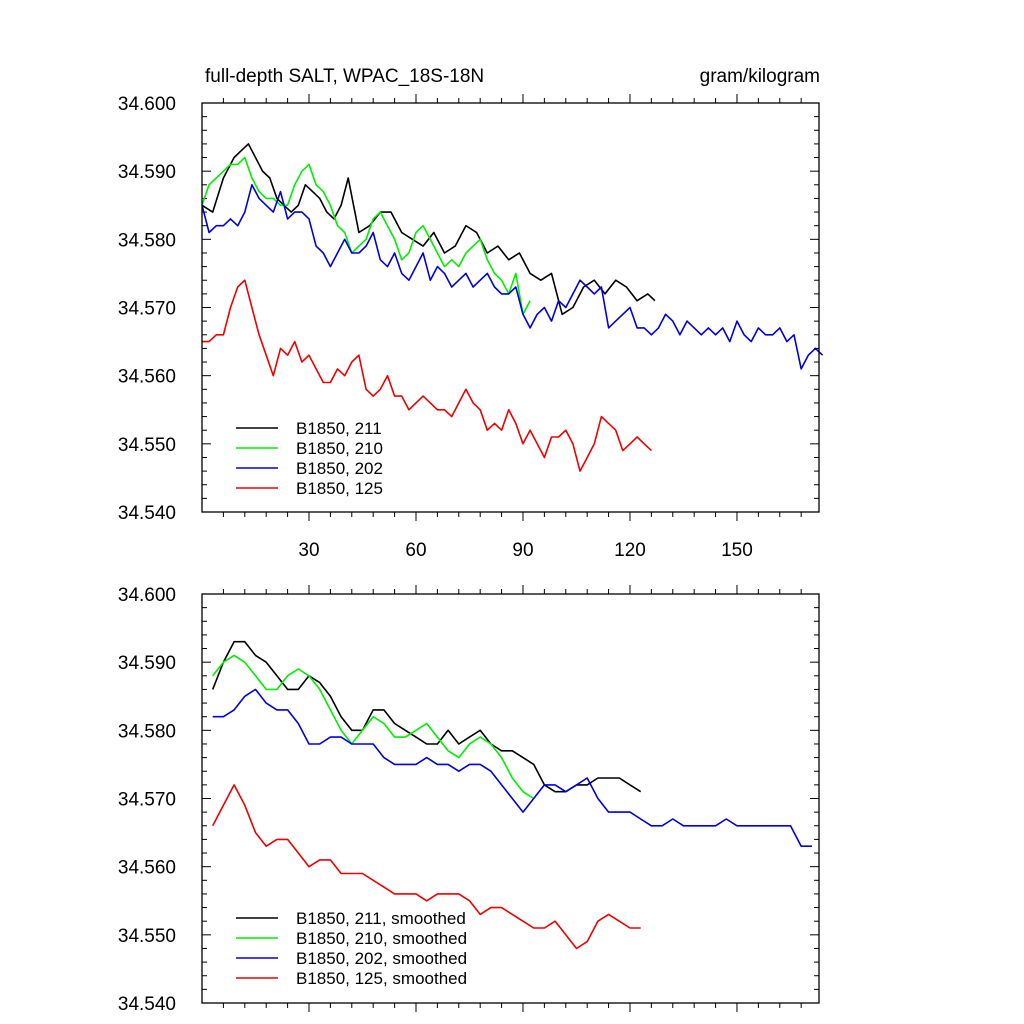 The height and width of the screenshot is (1024, 1024). I want to click on top-panel-title: full-depth SALT, WPAC_18S-18N, so click(344, 76).